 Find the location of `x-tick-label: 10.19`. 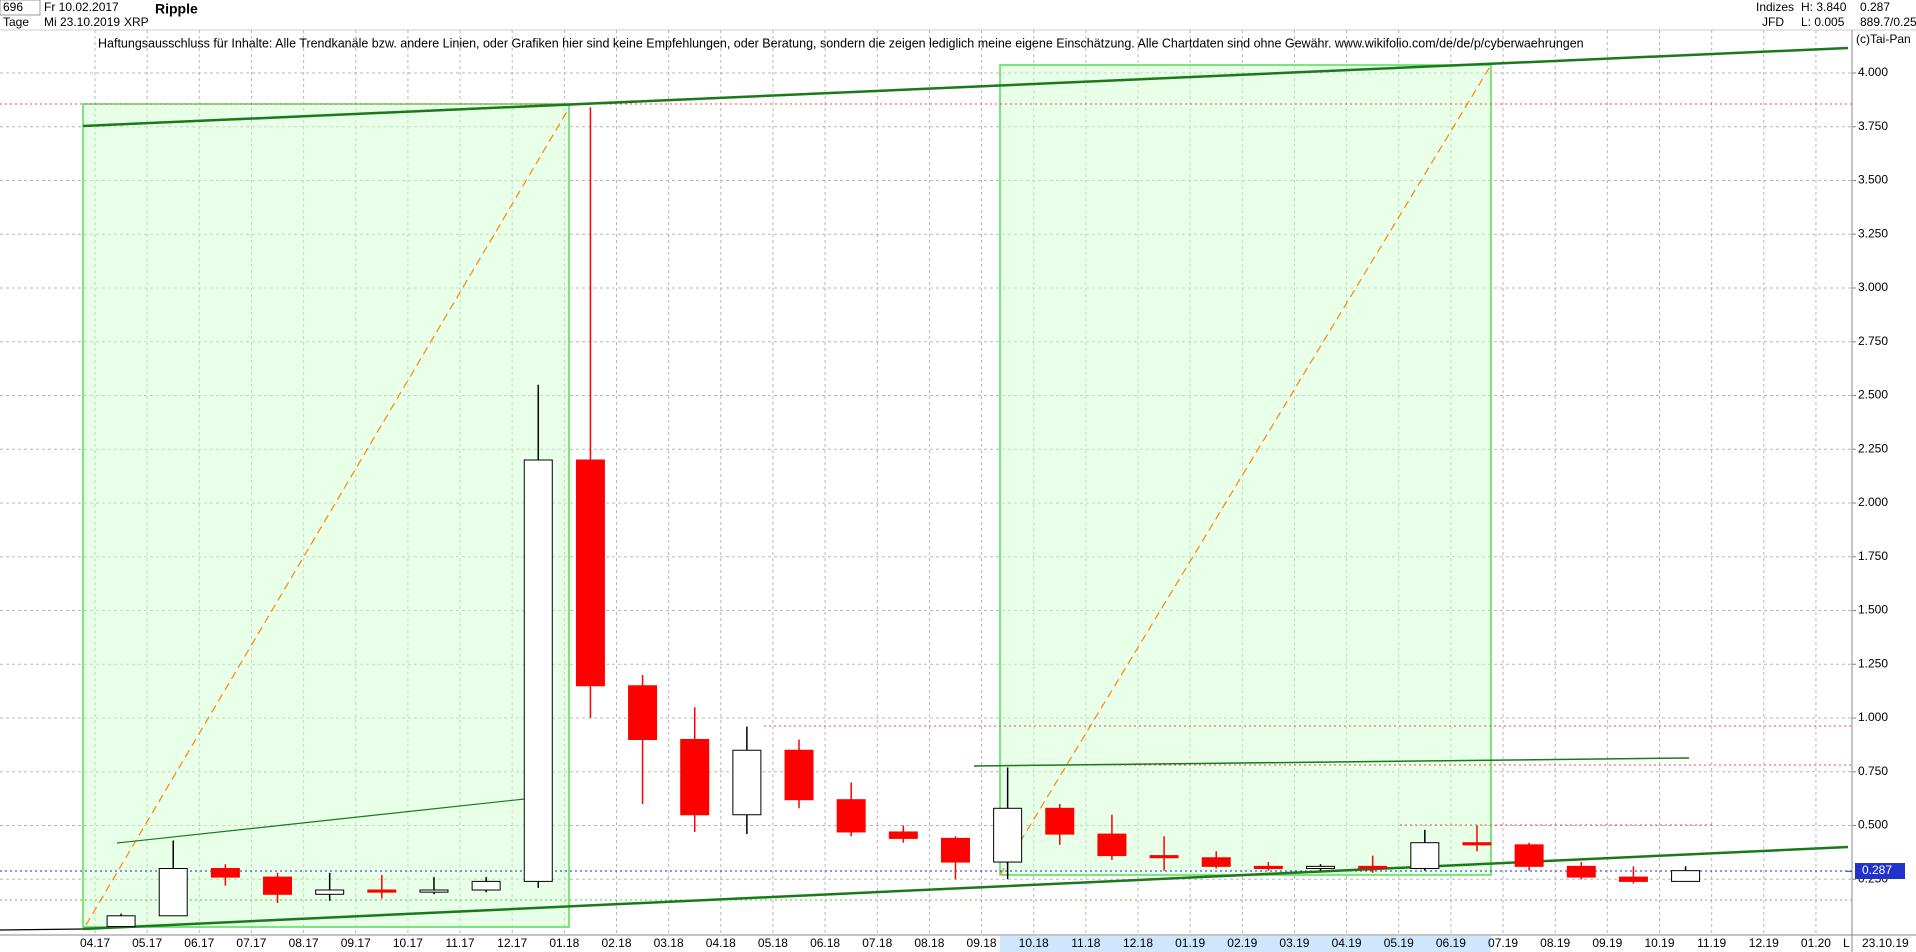

x-tick-label: 10.19 is located at coordinates (1659, 943).